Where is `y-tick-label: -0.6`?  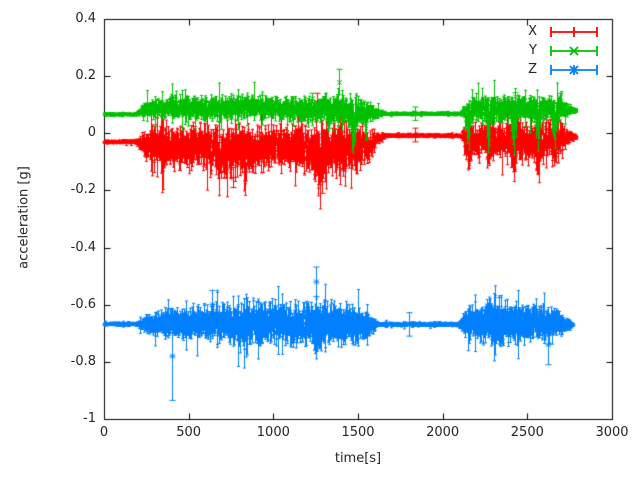 y-tick-label: -0.6 is located at coordinates (83, 304).